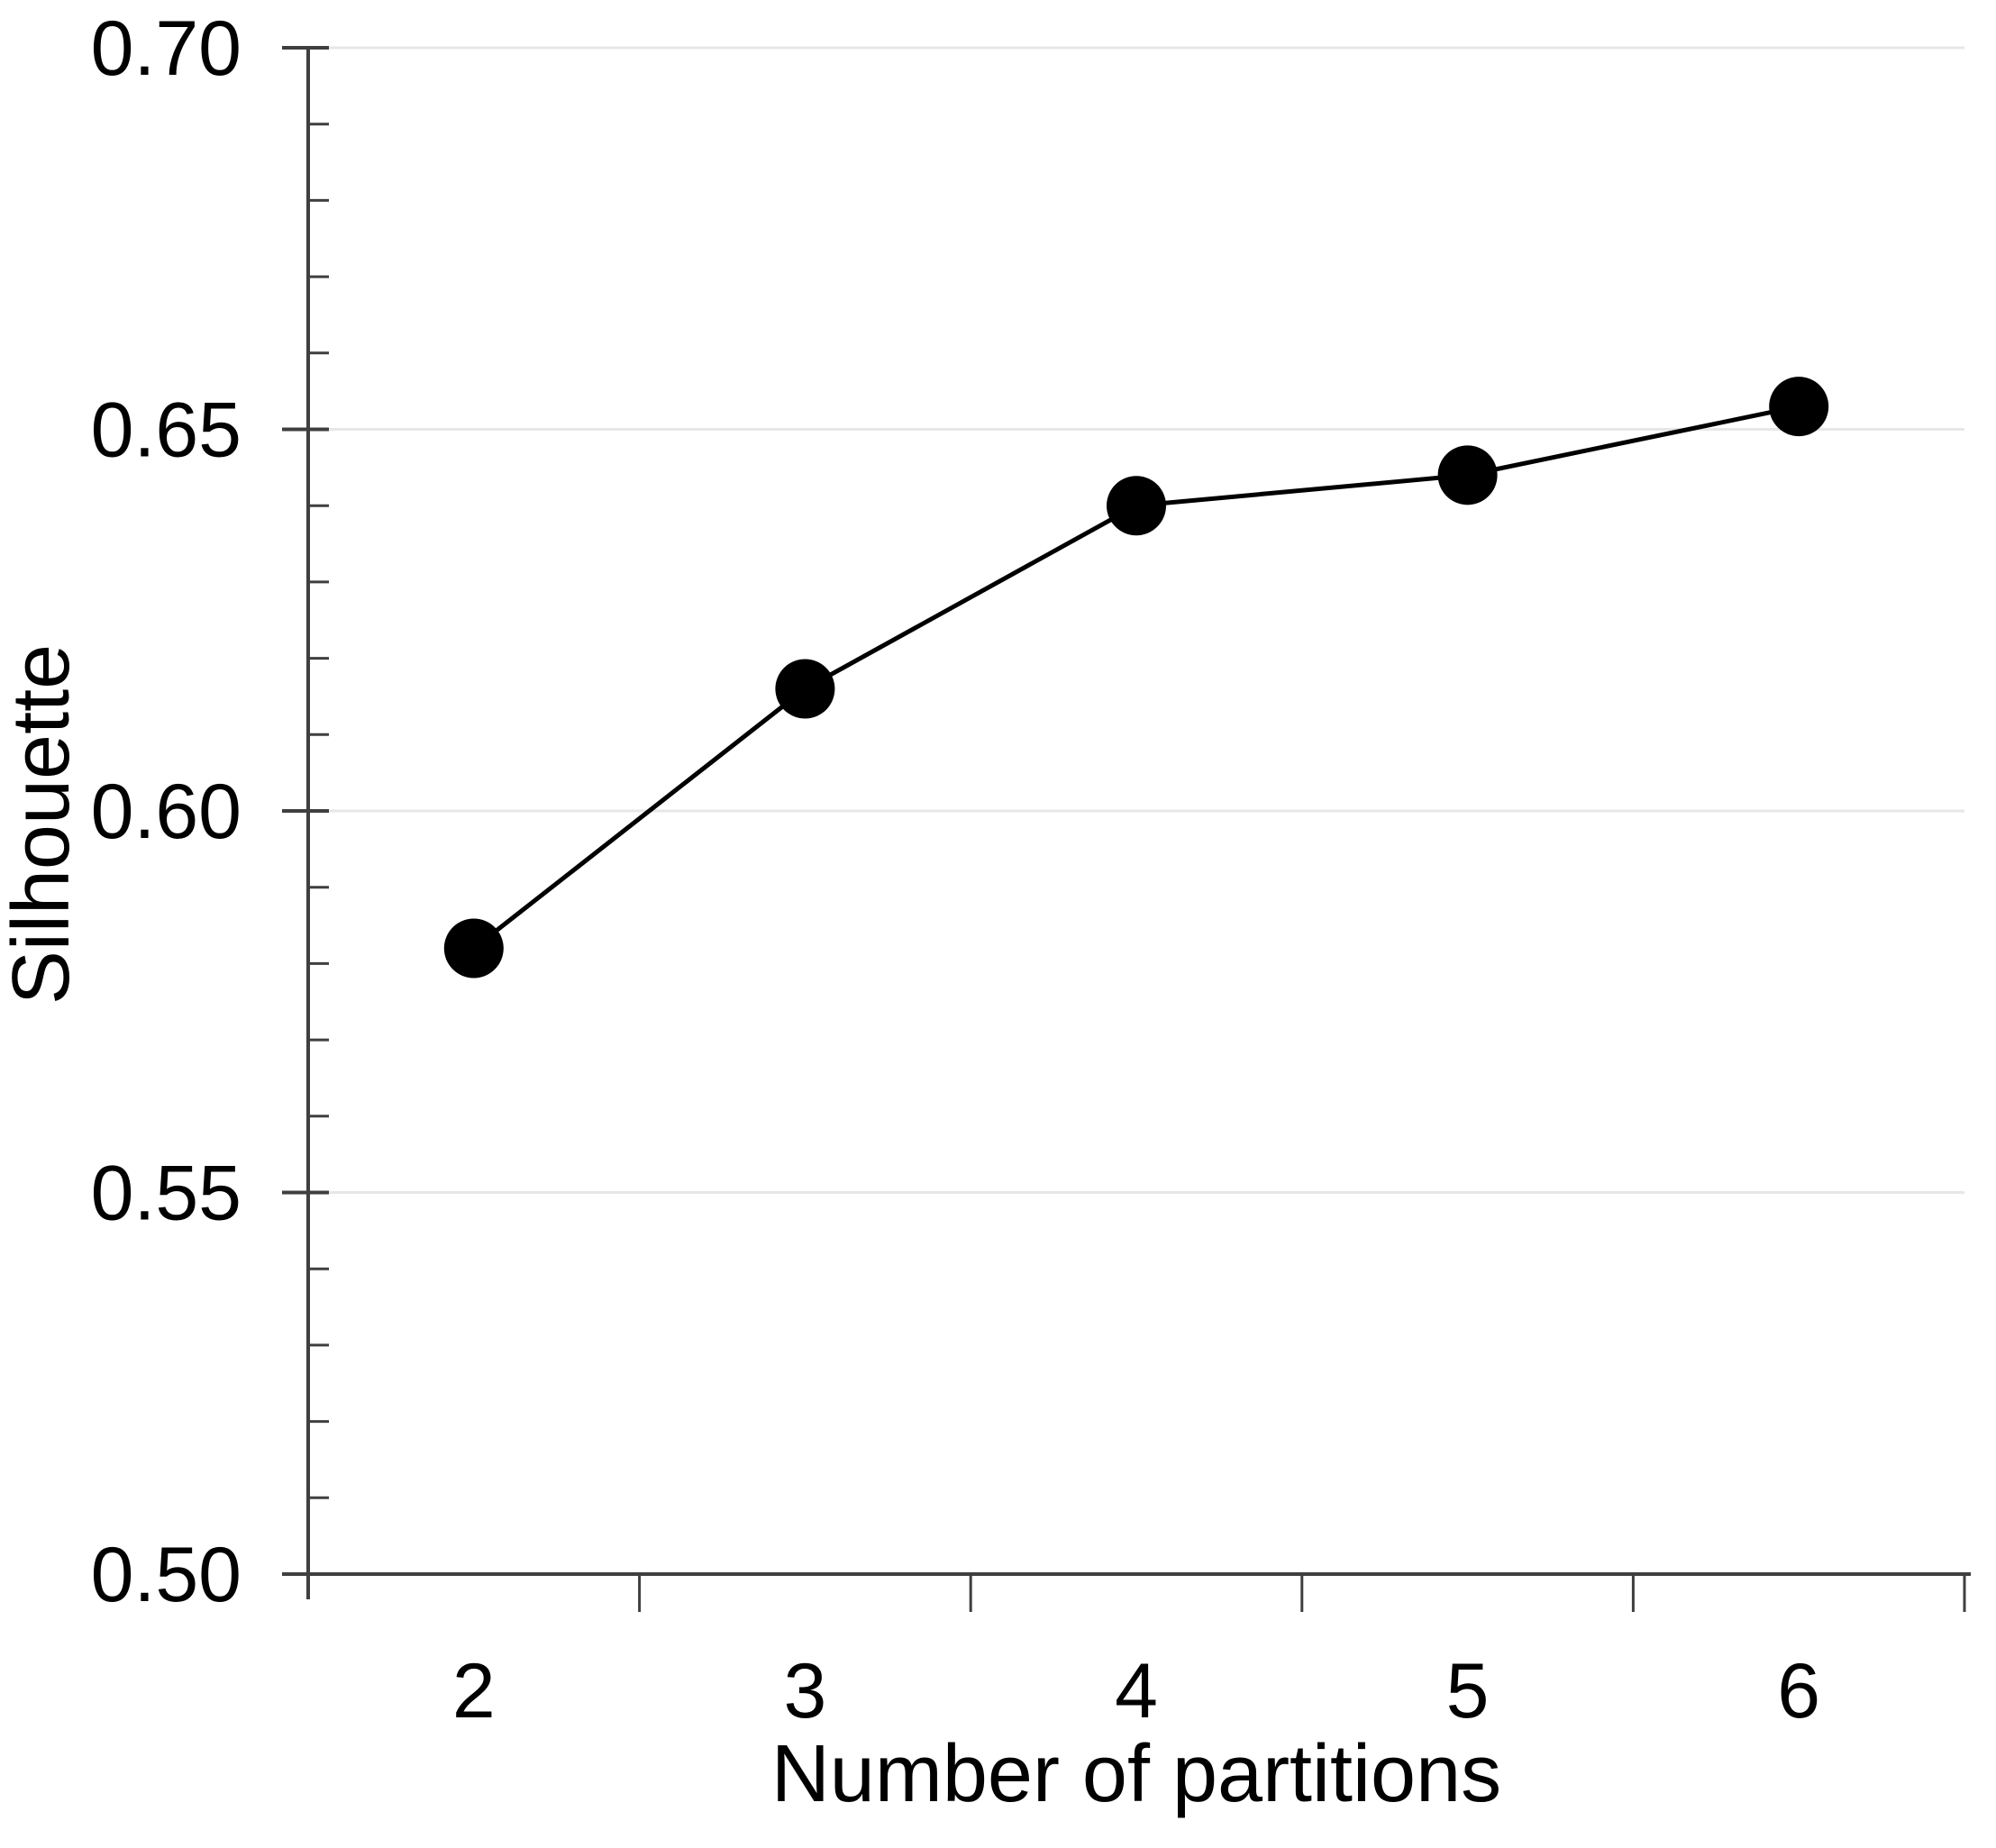 Image resolution: width=1996 pixels, height=1848 pixels. Describe the element at coordinates (474, 1691) in the screenshot. I see `x-tick-label: 2` at that location.